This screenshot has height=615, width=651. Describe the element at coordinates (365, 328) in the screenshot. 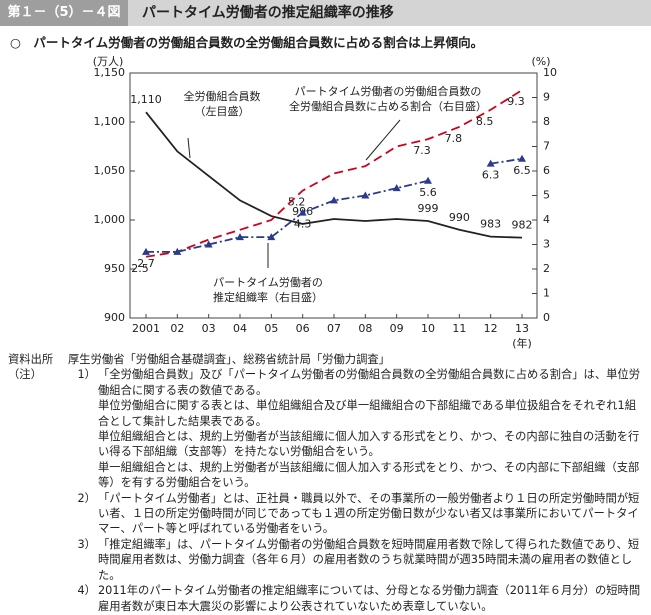

I see `x-tick-label: 08` at that location.